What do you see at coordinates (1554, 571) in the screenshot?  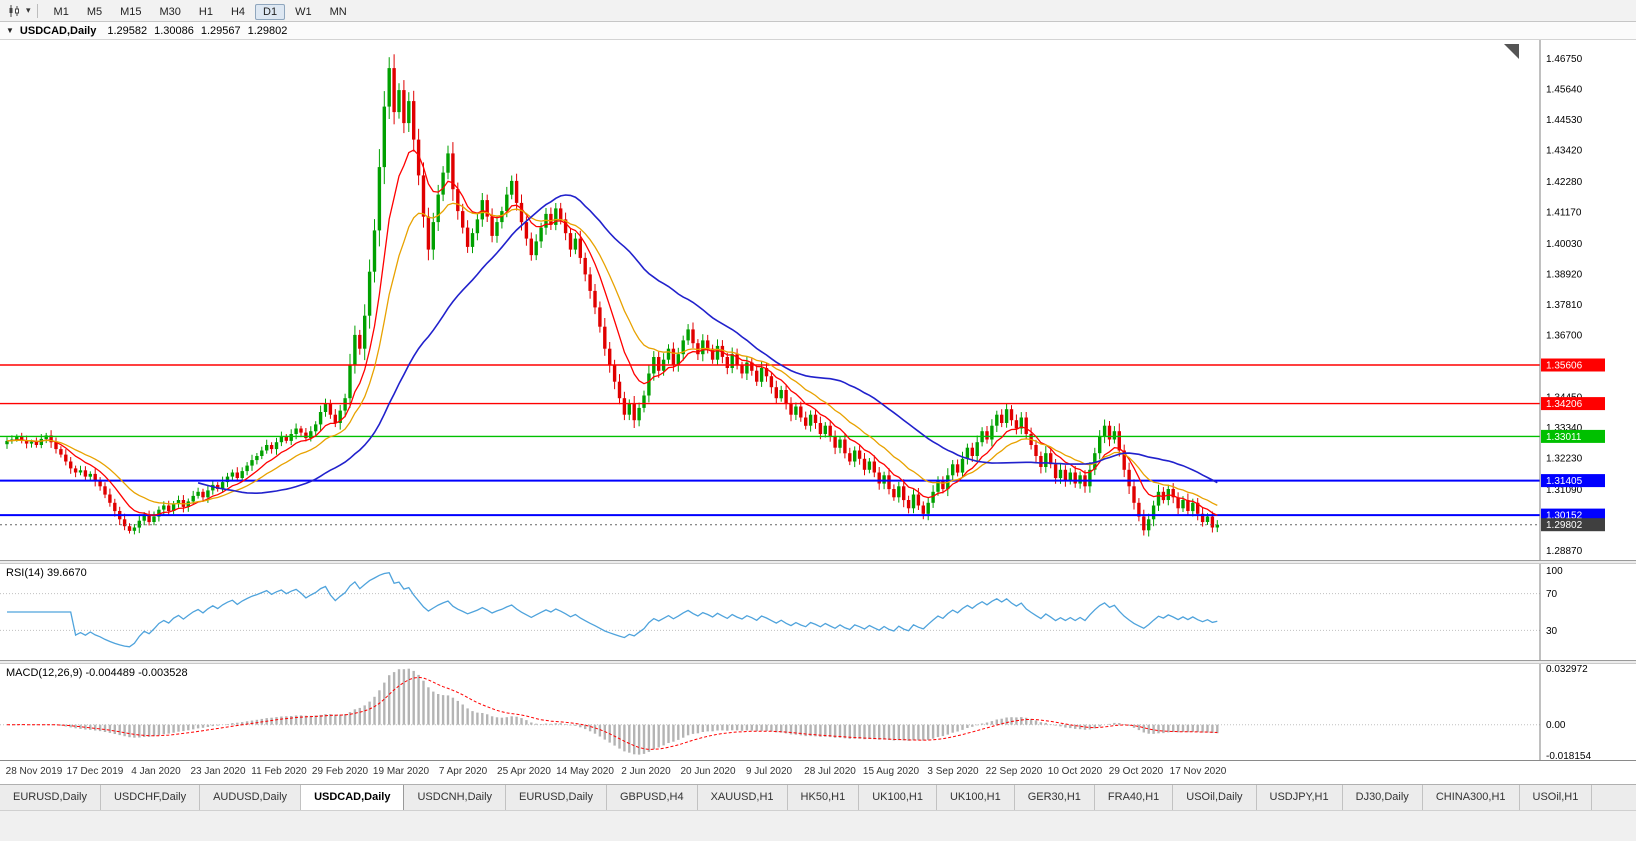 I see `svg-text: 100` at bounding box center [1554, 571].